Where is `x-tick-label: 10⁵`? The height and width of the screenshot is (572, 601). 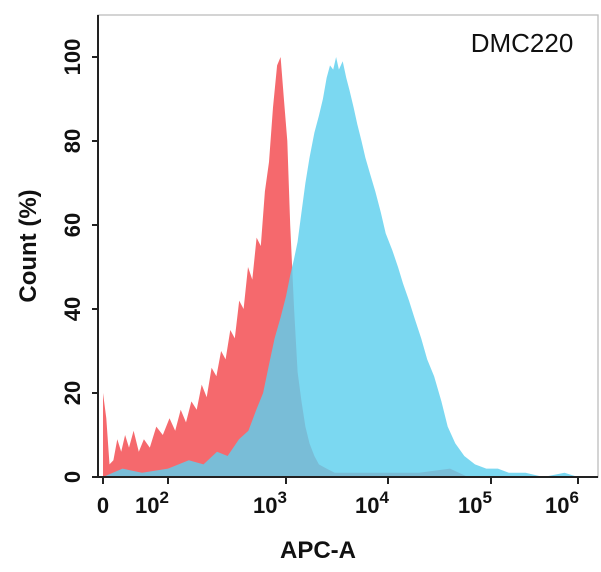 x-tick-label: 10⁵ is located at coordinates (475, 503).